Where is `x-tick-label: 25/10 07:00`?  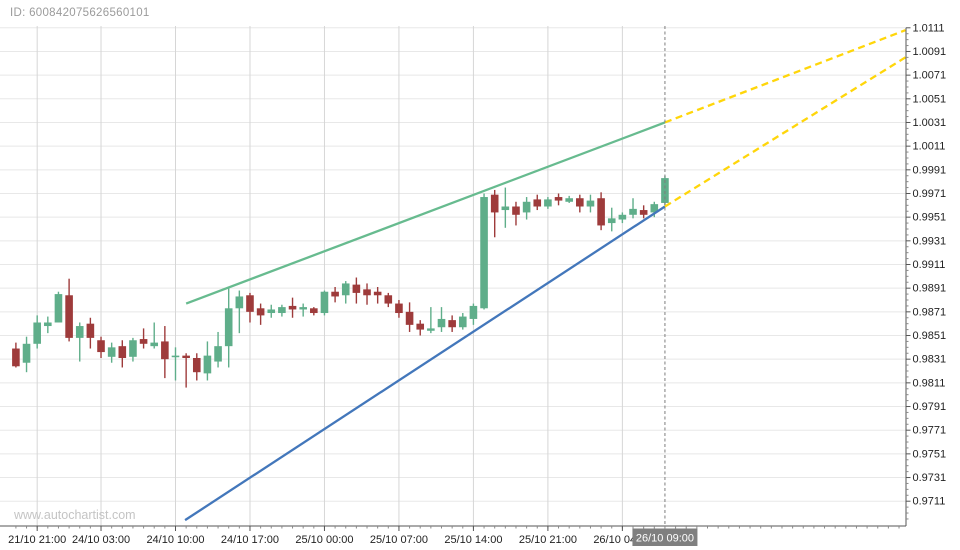 x-tick-label: 25/10 07:00 is located at coordinates (399, 540).